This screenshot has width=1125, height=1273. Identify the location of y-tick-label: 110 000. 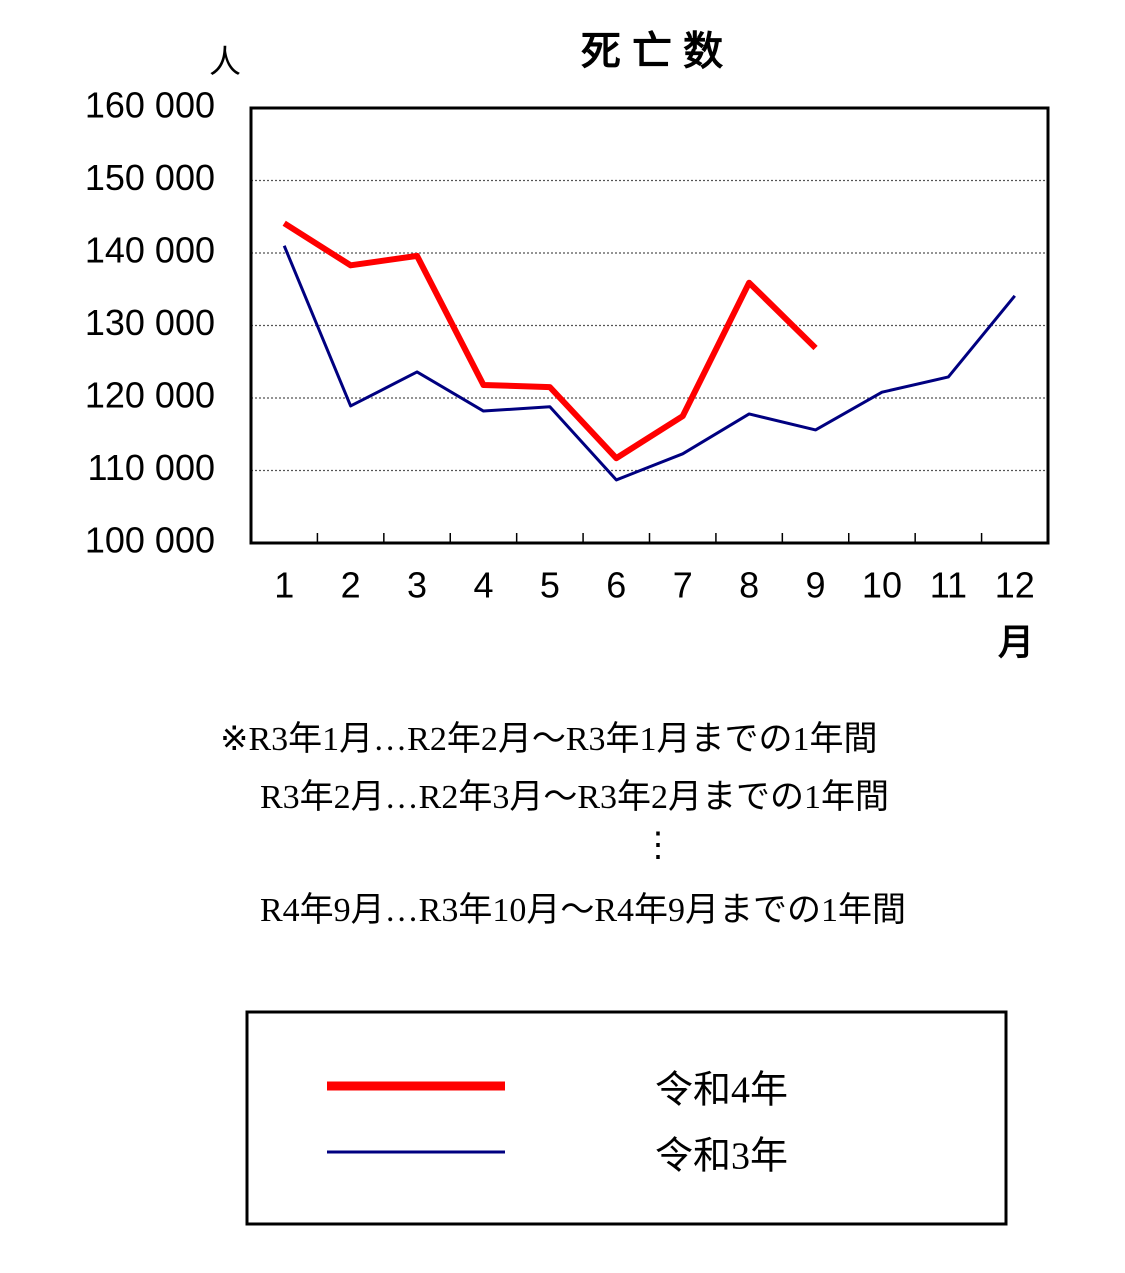
(151, 467).